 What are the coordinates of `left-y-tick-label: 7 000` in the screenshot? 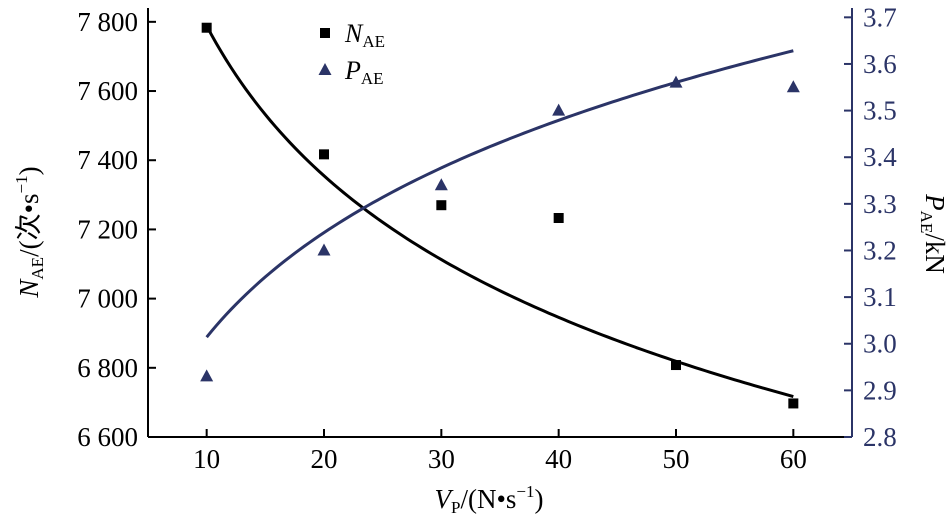 It's located at (107, 299).